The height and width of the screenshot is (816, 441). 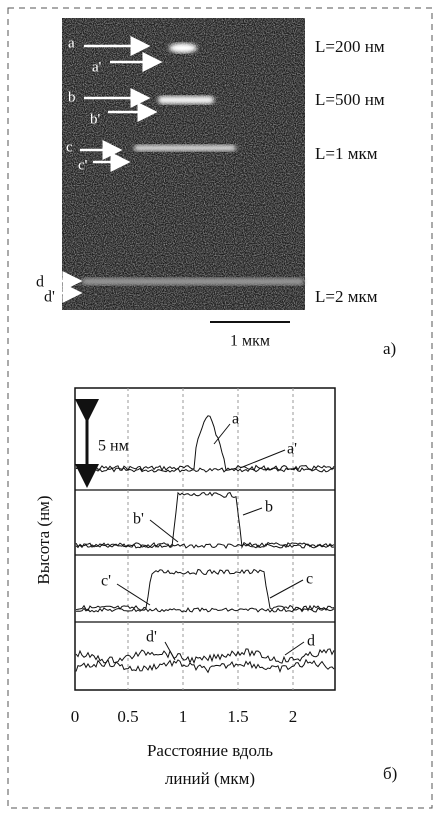 What do you see at coordinates (138, 519) in the screenshot?
I see `curve-label: b'` at bounding box center [138, 519].